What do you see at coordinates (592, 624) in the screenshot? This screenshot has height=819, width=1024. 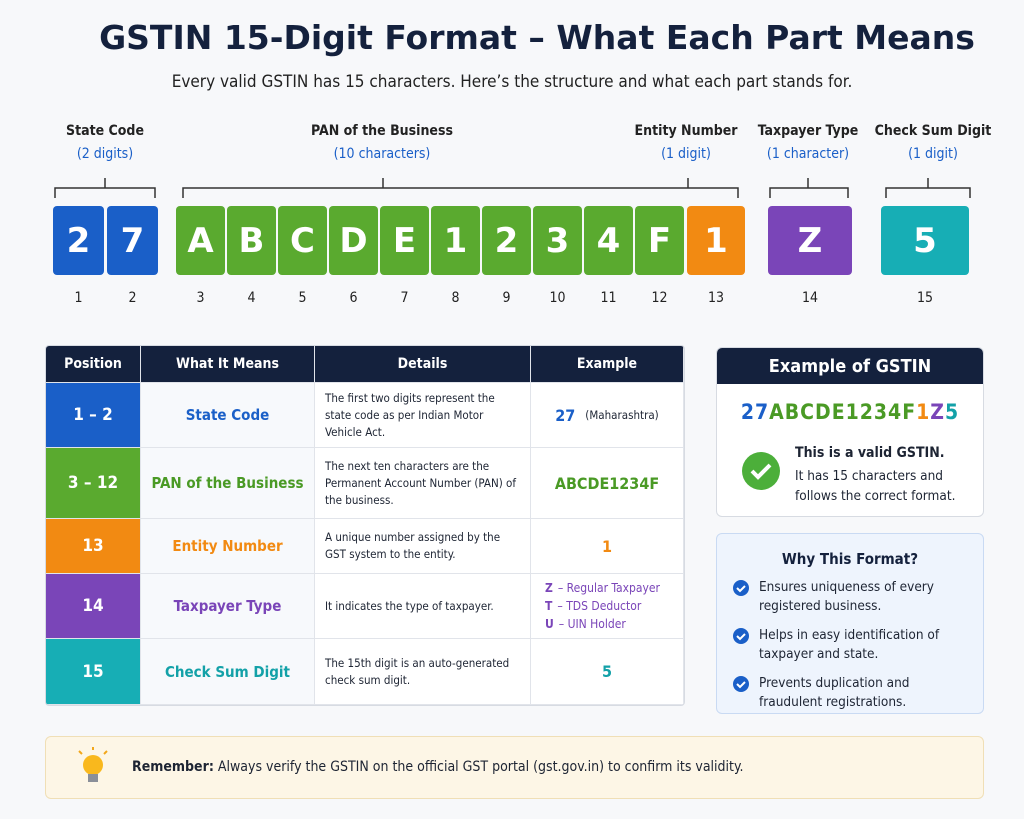 I see `type-text: – UIN Holder` at bounding box center [592, 624].